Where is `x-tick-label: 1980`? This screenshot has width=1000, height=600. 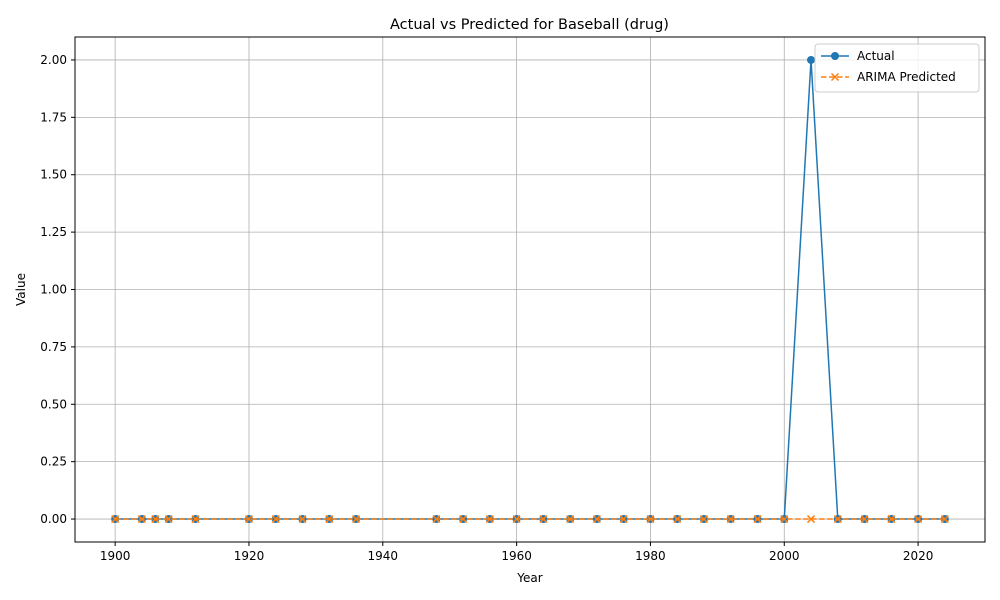 x-tick-label: 1980 is located at coordinates (650, 556).